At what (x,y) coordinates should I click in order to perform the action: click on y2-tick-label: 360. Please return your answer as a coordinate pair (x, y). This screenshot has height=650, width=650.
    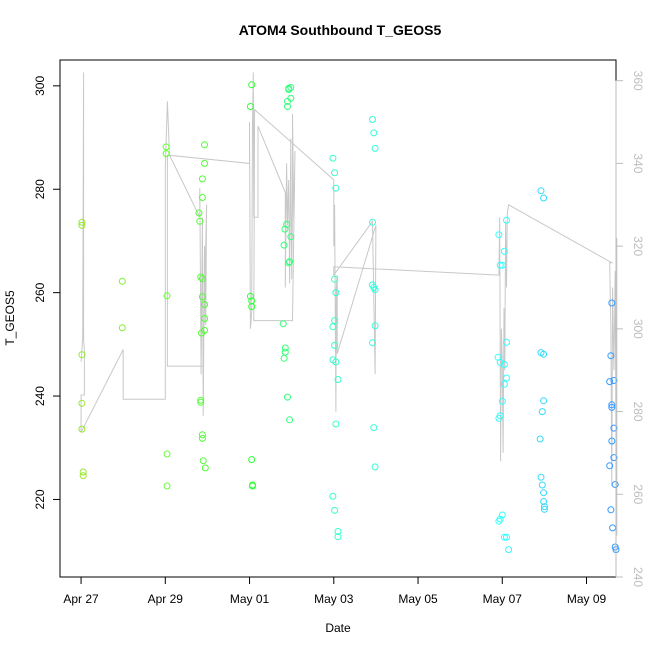
    Looking at the image, I should click on (638, 81).